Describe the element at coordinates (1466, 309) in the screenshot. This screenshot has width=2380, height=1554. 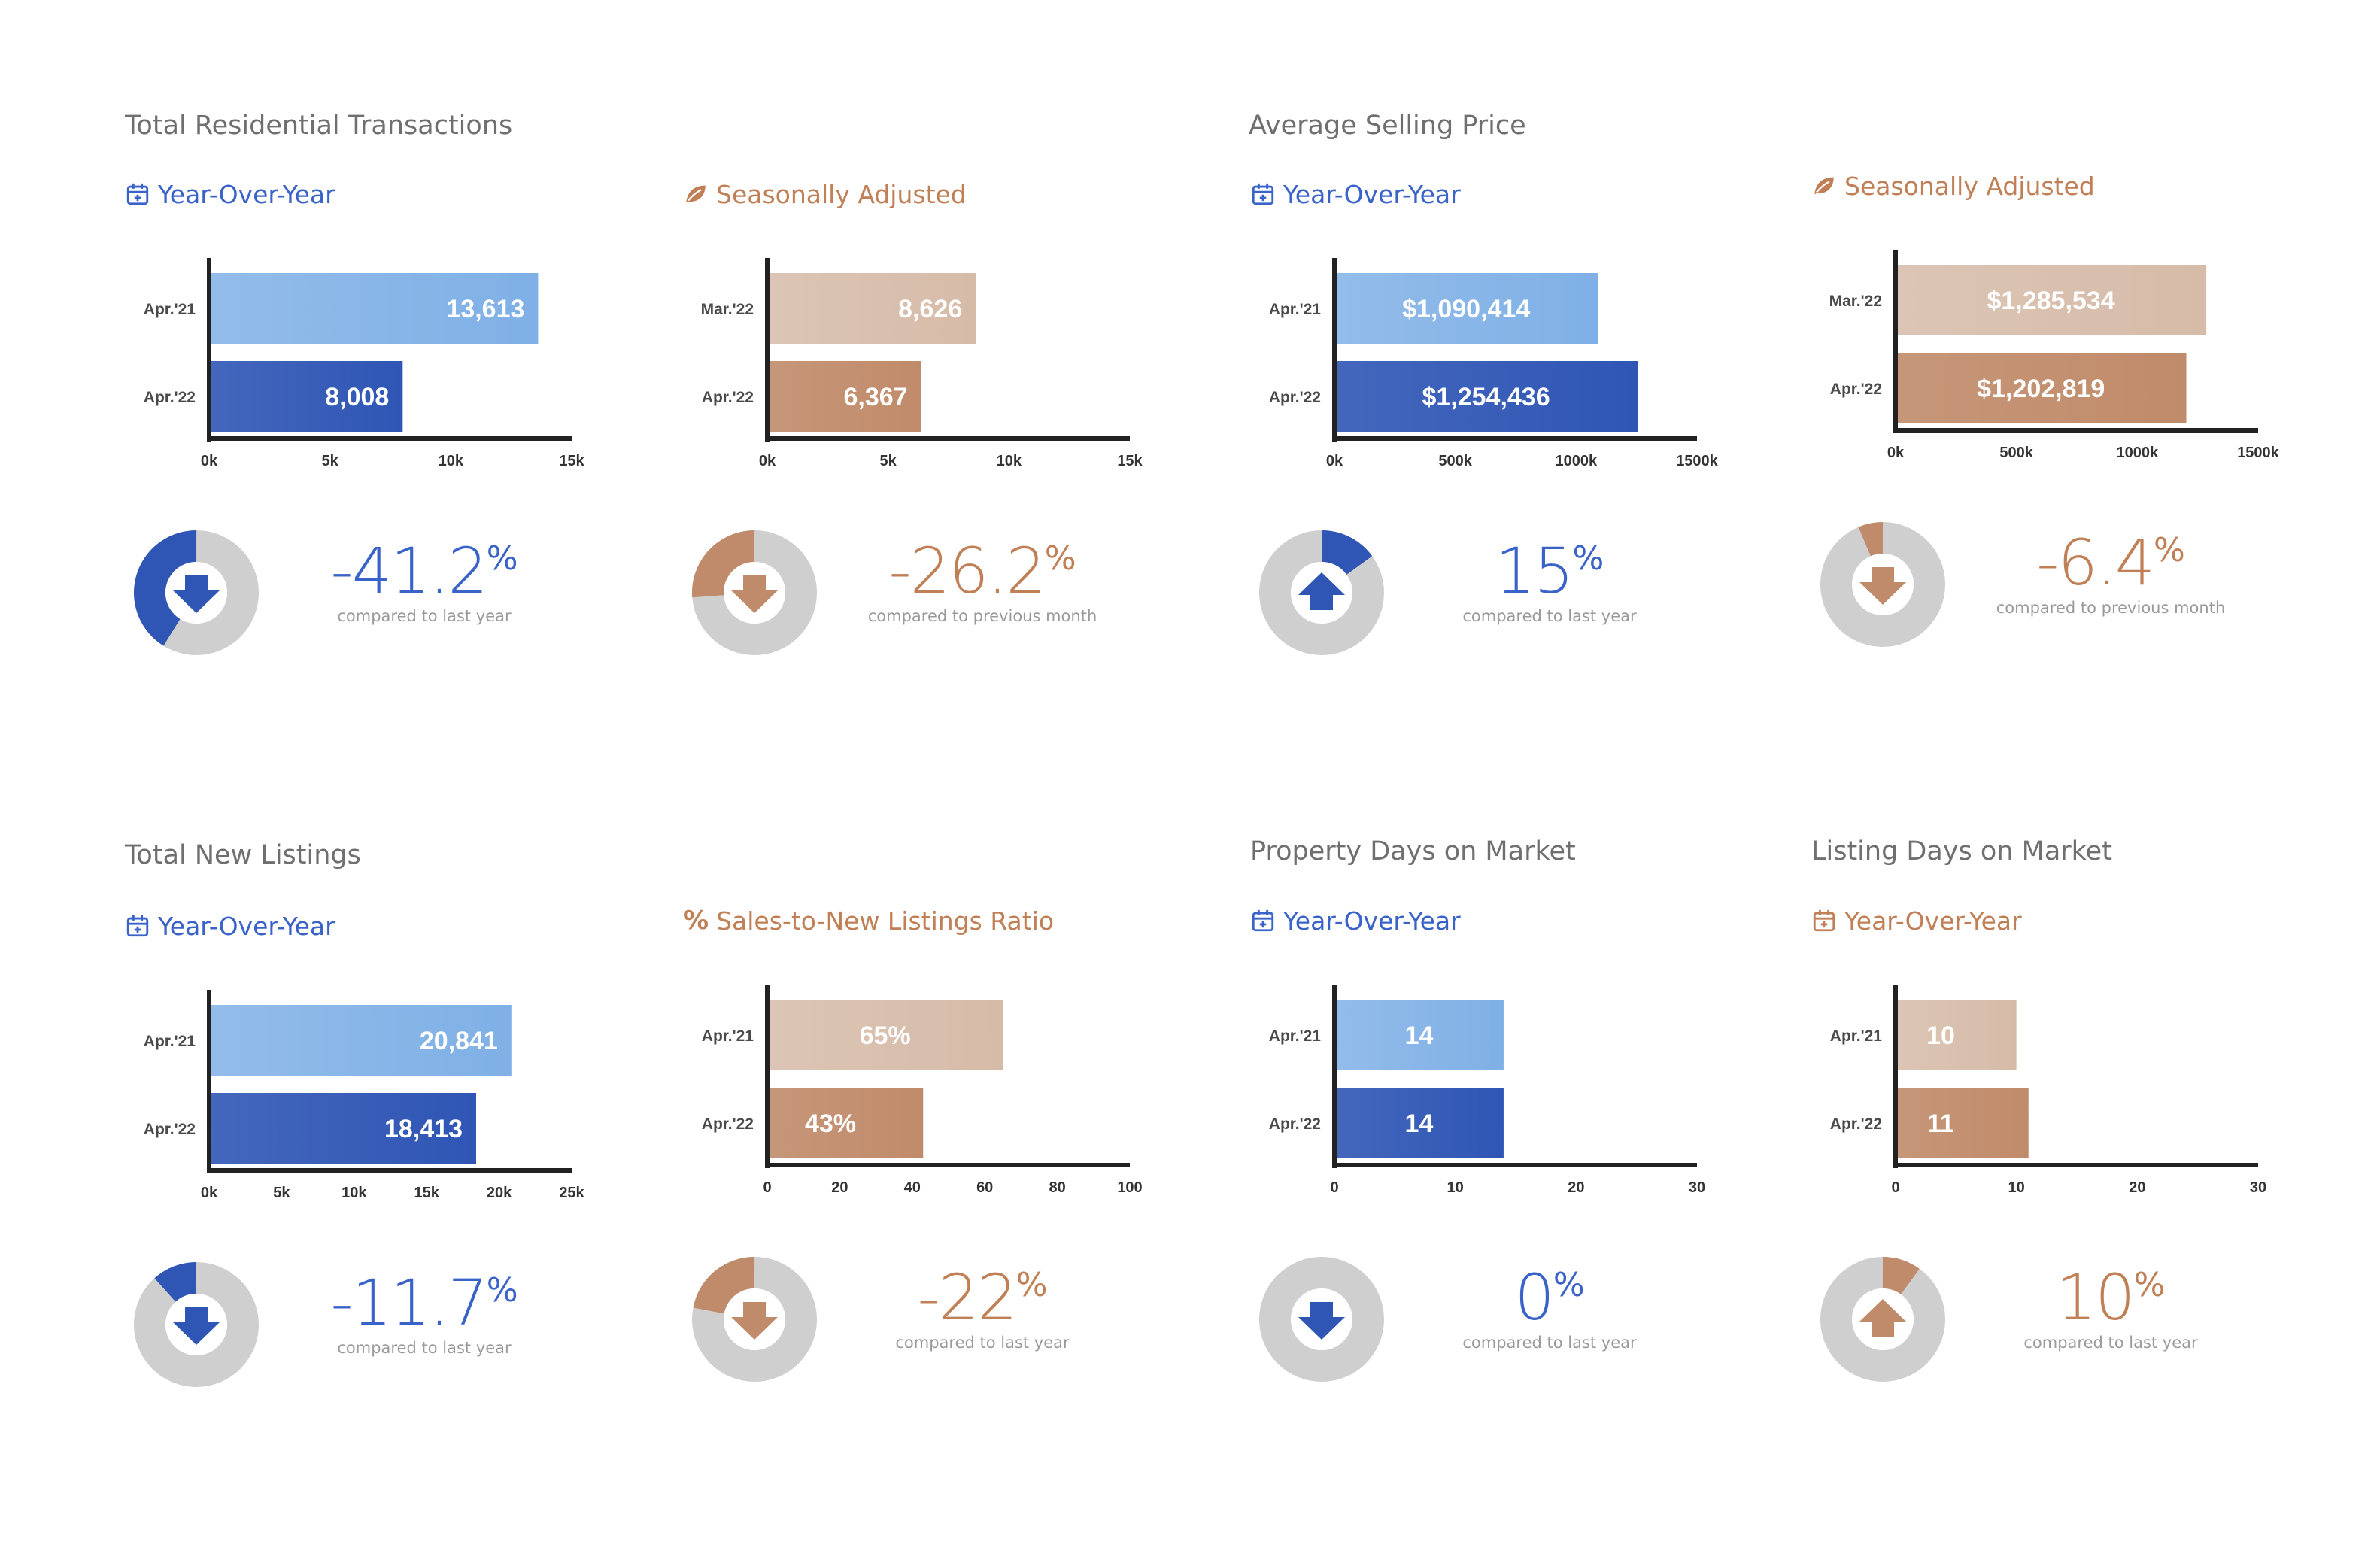
I see `data-label: $1,090,414` at that location.